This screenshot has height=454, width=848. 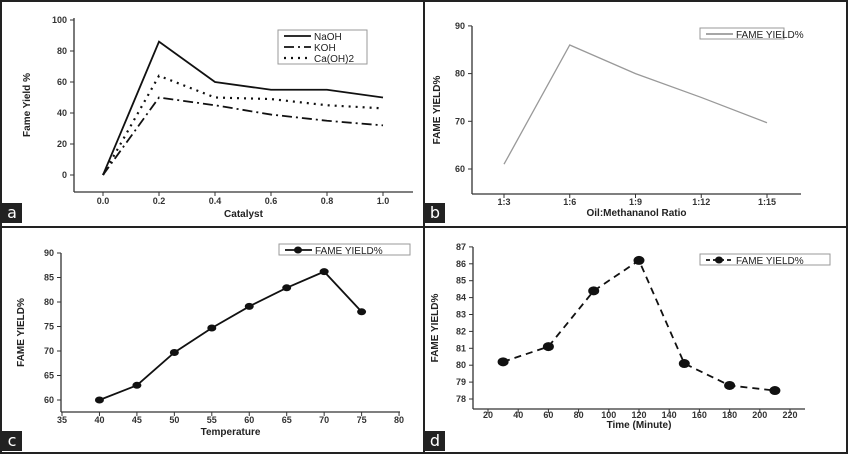 What do you see at coordinates (62, 113) in the screenshot?
I see `panel-a-y-tick-label: 40` at bounding box center [62, 113].